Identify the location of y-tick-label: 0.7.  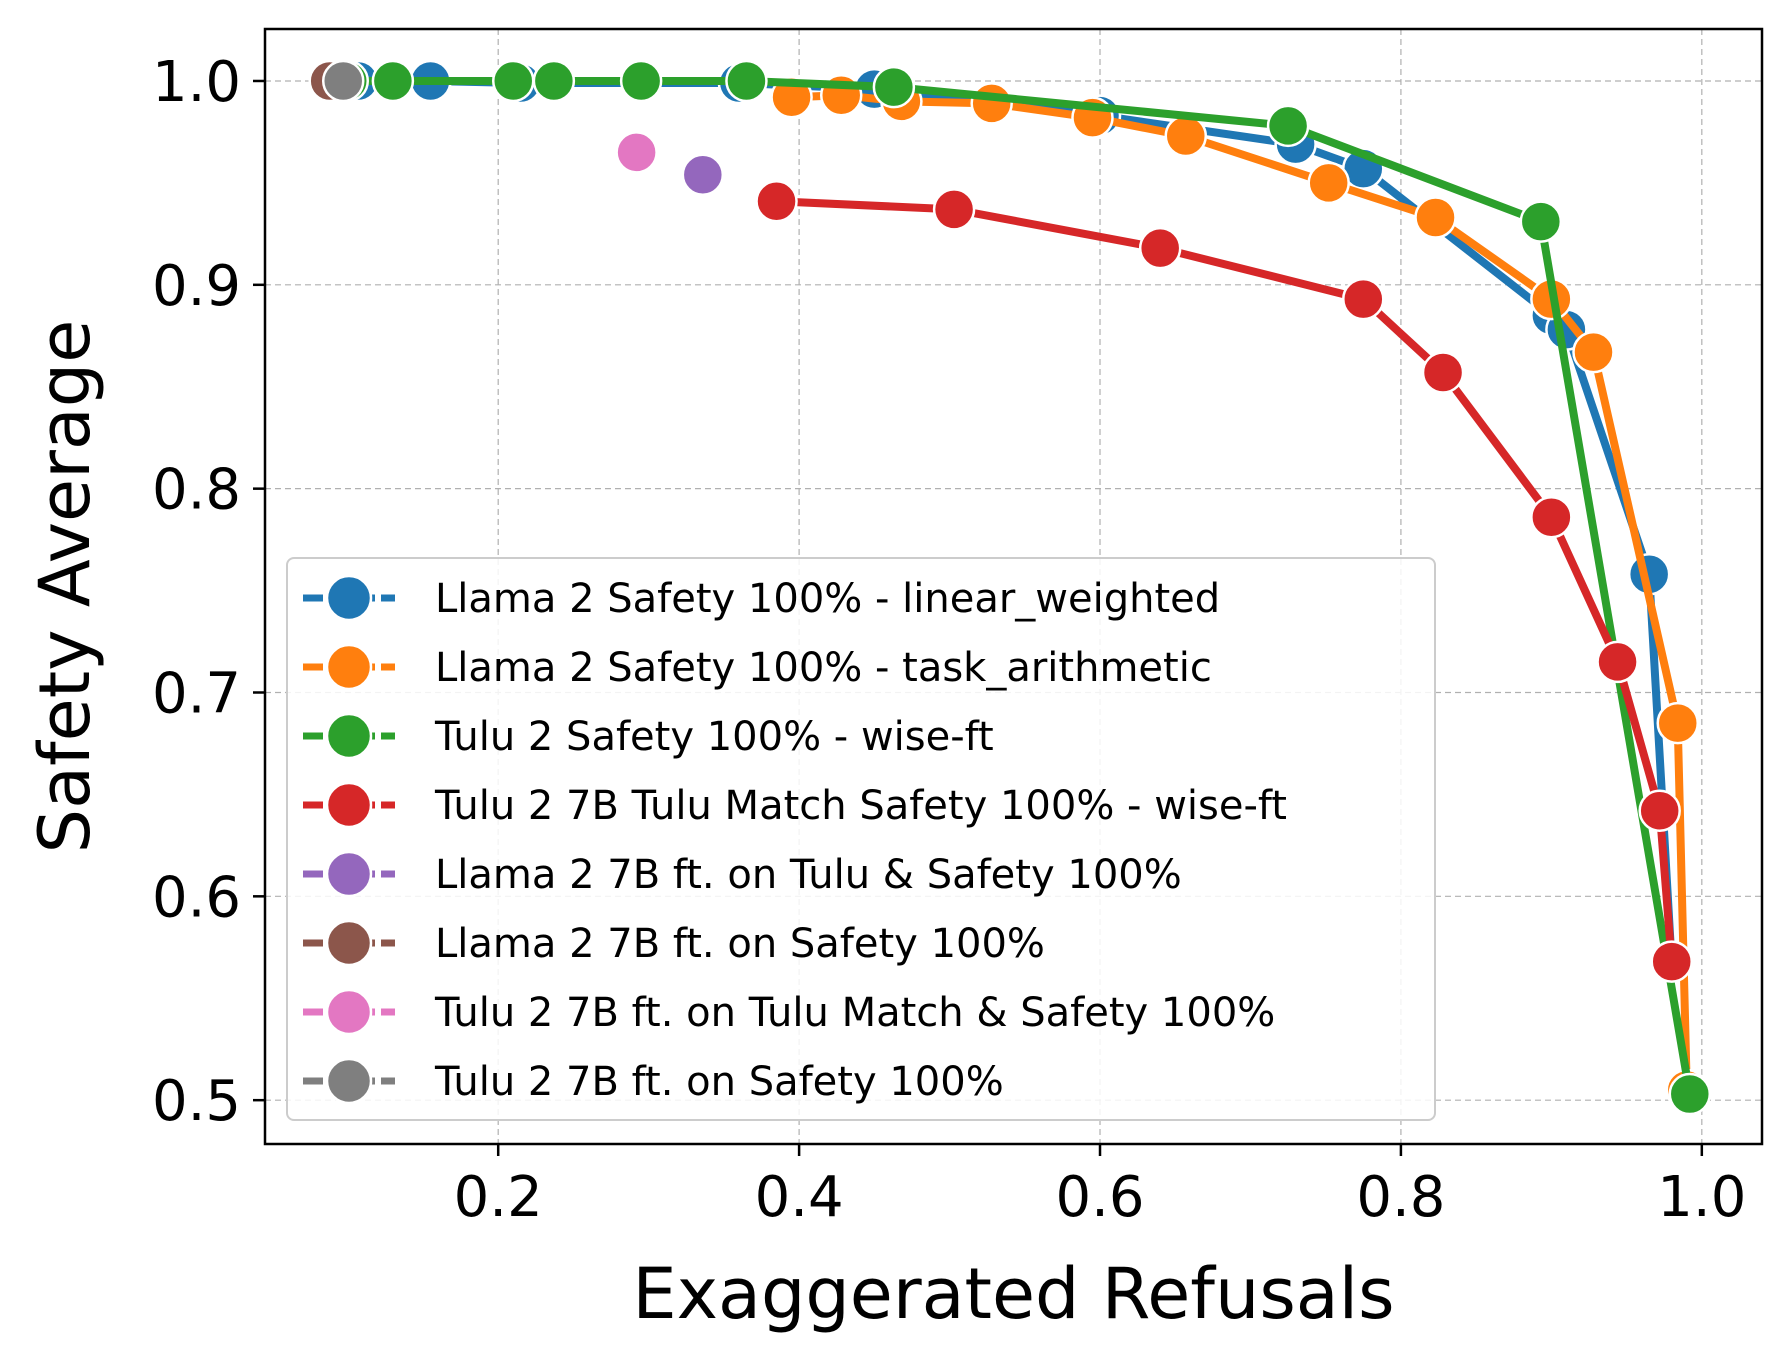
(196, 693).